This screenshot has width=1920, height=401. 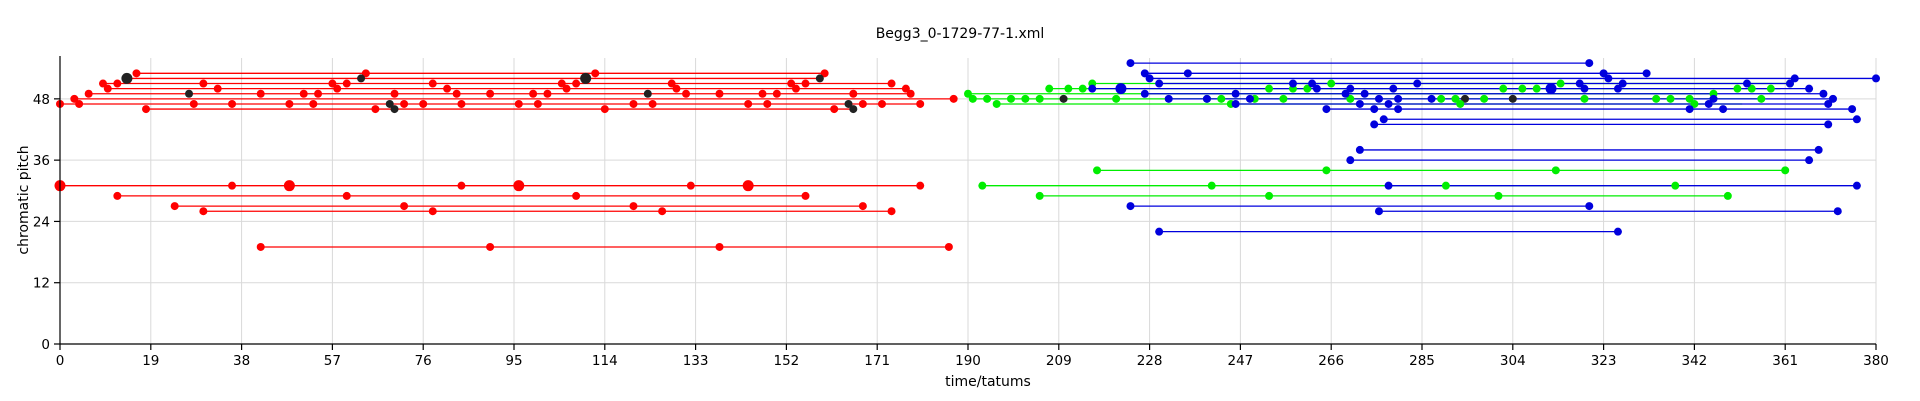 What do you see at coordinates (513, 361) in the screenshot?
I see `x-tick-label: 95` at bounding box center [513, 361].